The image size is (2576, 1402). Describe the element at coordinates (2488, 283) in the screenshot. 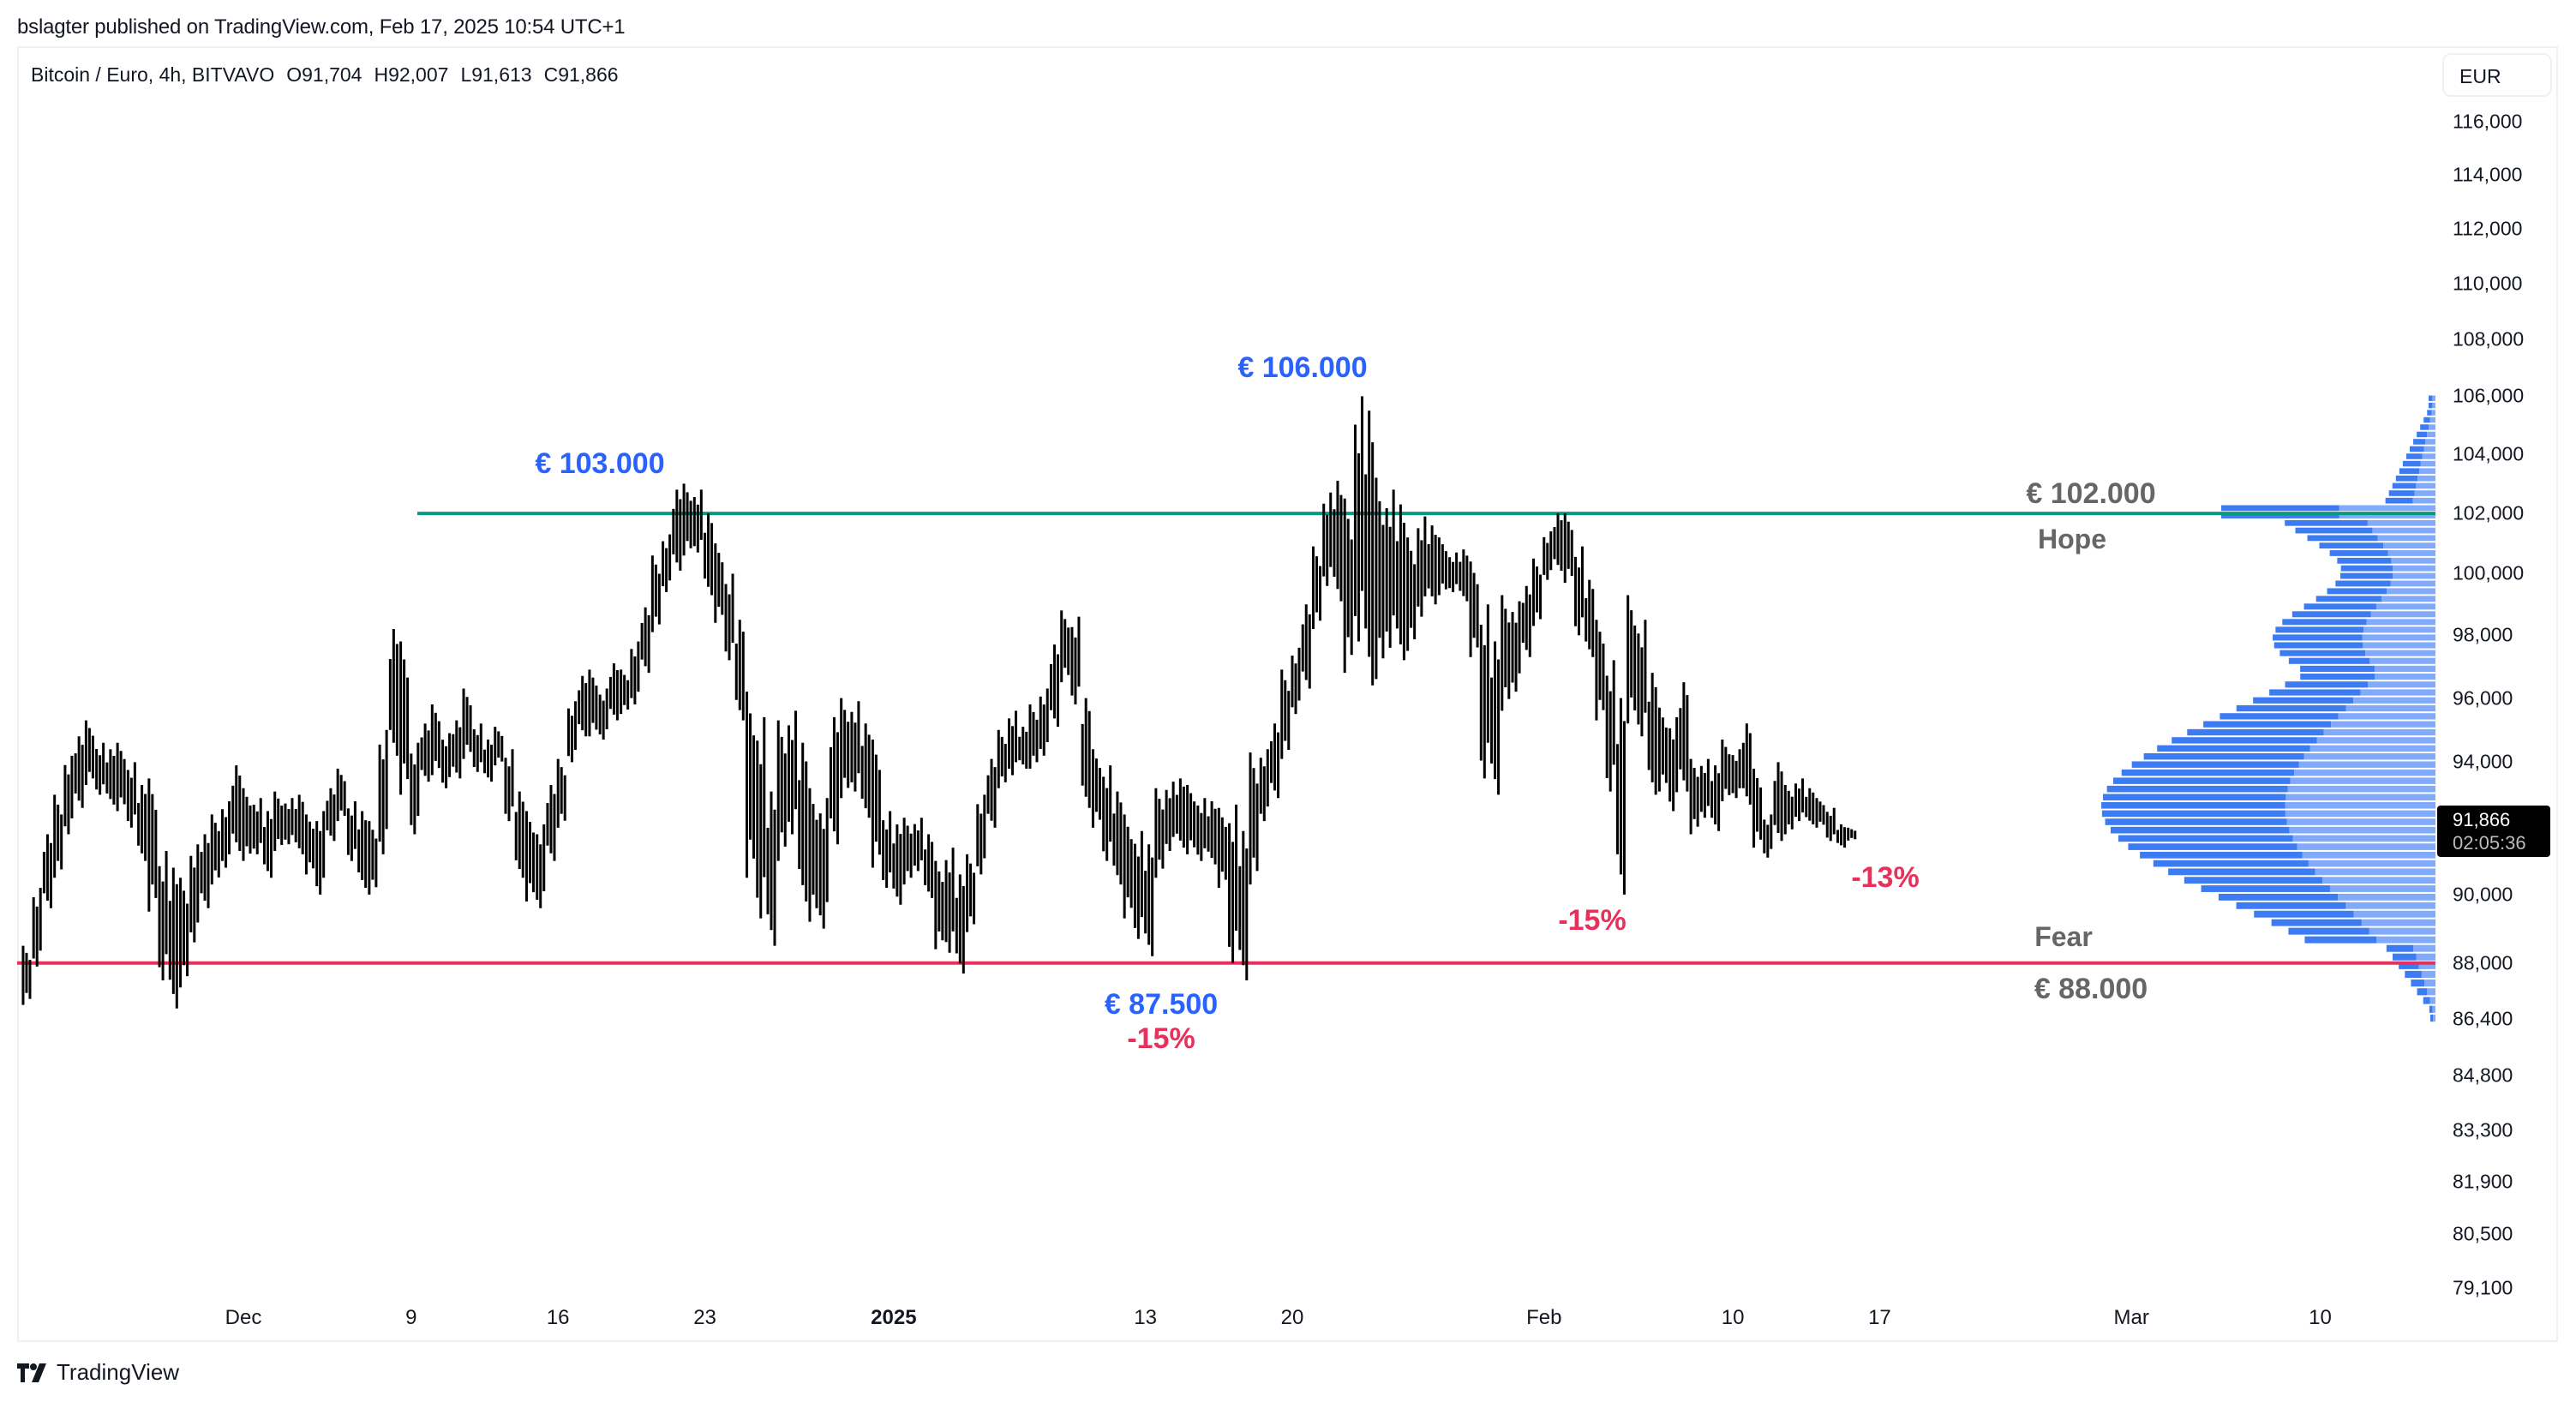

I see `price-tick-label: 110,000` at that location.